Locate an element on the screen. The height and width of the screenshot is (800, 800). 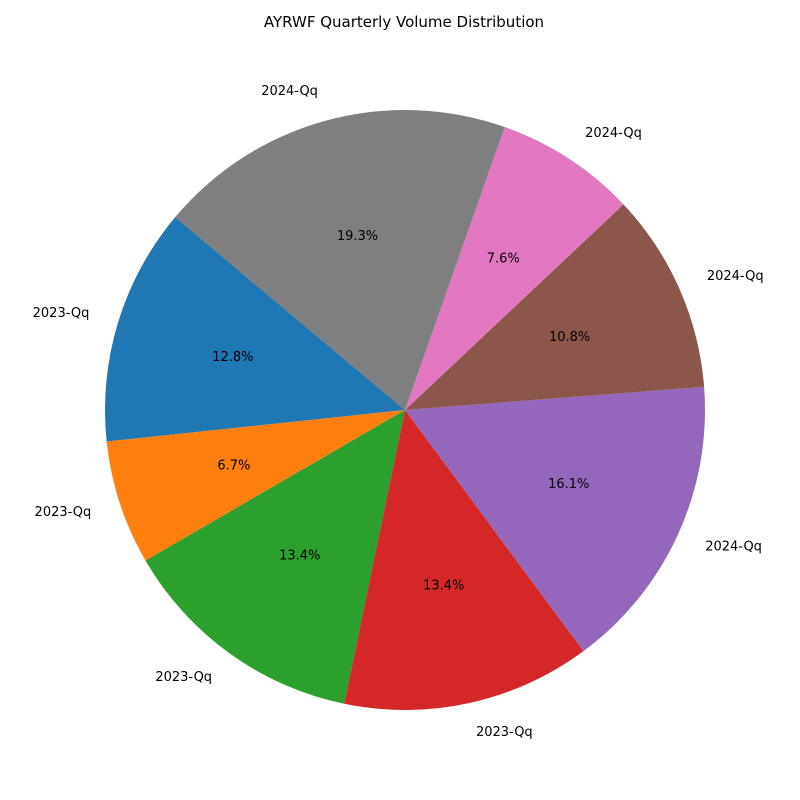
pie-label-8: 2024-Qq is located at coordinates (289, 91).